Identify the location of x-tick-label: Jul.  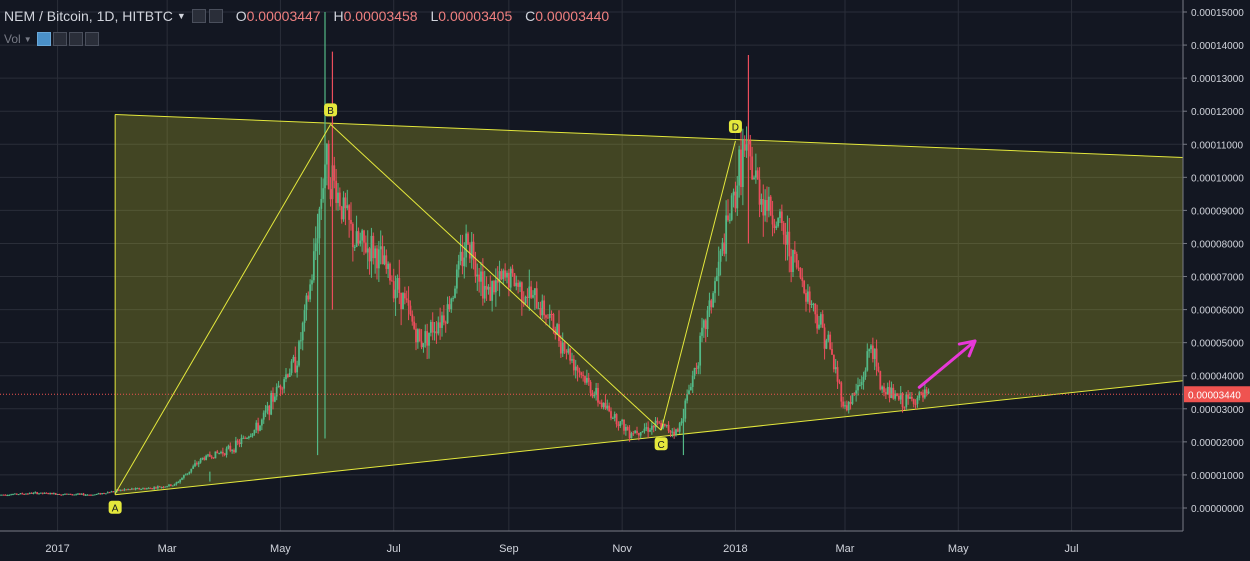
(1072, 549).